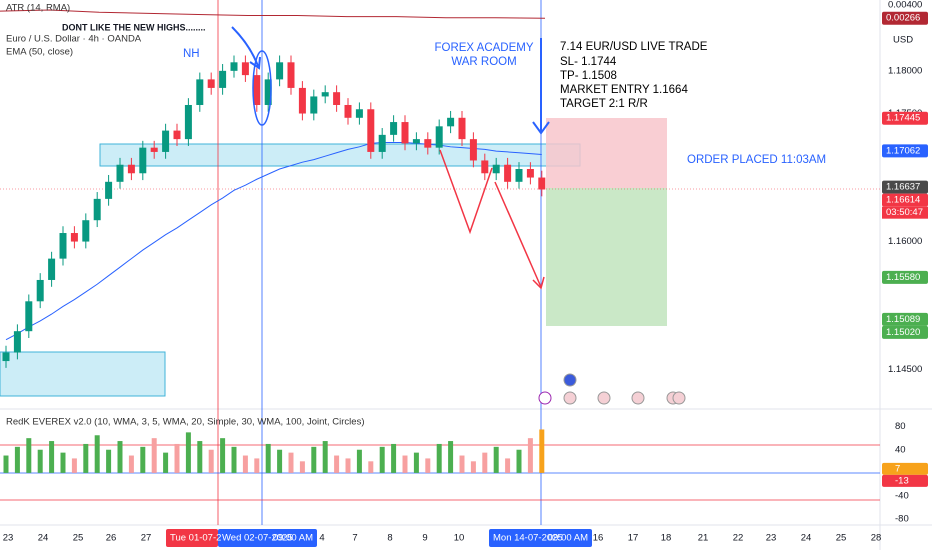 This screenshot has width=932, height=550. I want to click on price-badge-label: 1.15020, so click(903, 332).